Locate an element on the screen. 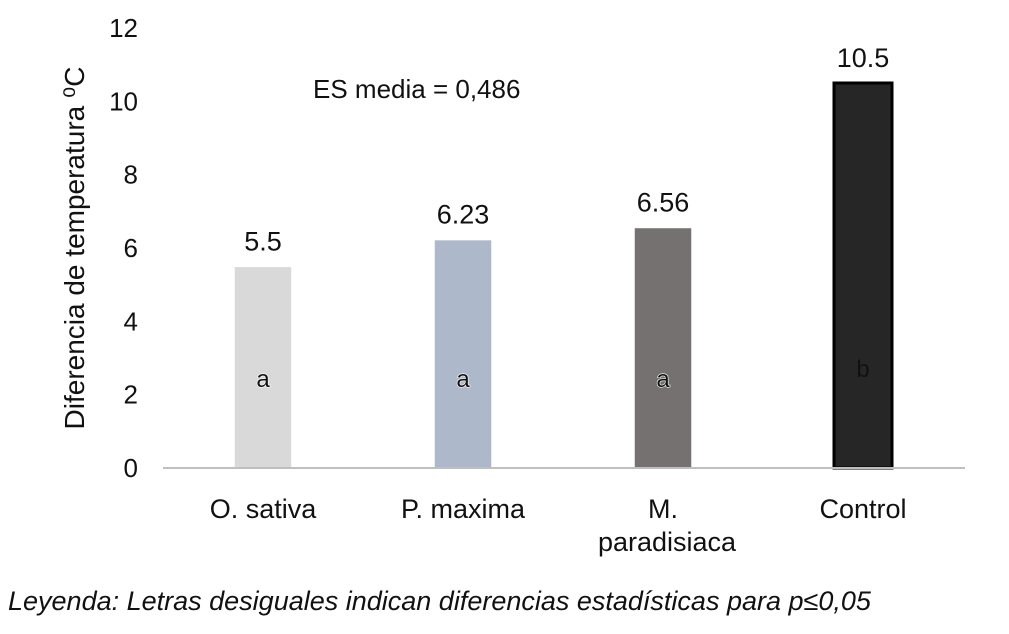 The image size is (1009, 634). y-tick-label: 4 is located at coordinates (131, 321).